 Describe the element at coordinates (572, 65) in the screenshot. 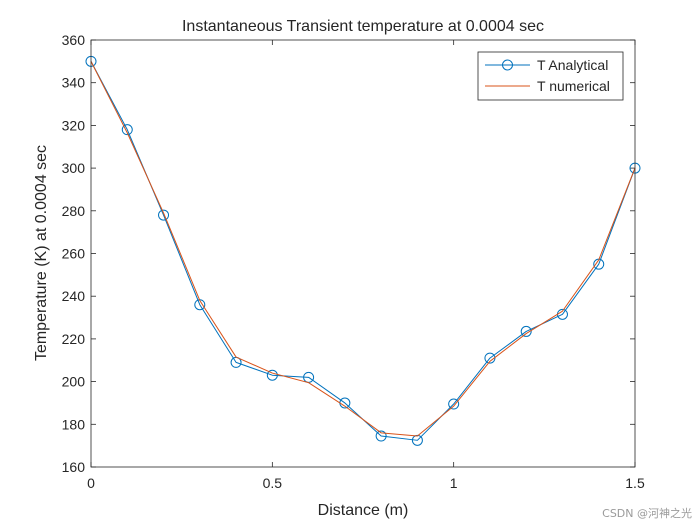

I see `legend-label-analytical: T Analytical` at that location.